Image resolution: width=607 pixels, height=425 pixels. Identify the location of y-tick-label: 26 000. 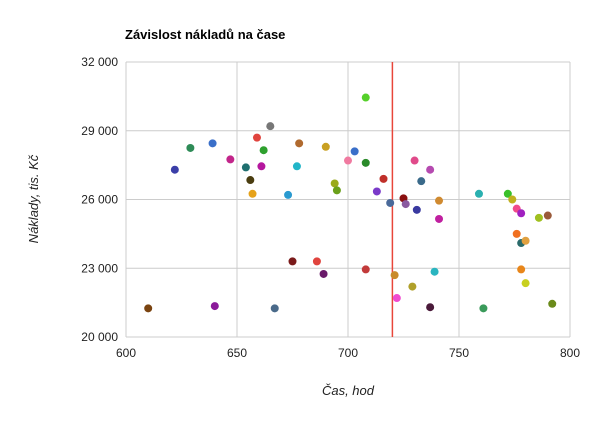
(99, 200).